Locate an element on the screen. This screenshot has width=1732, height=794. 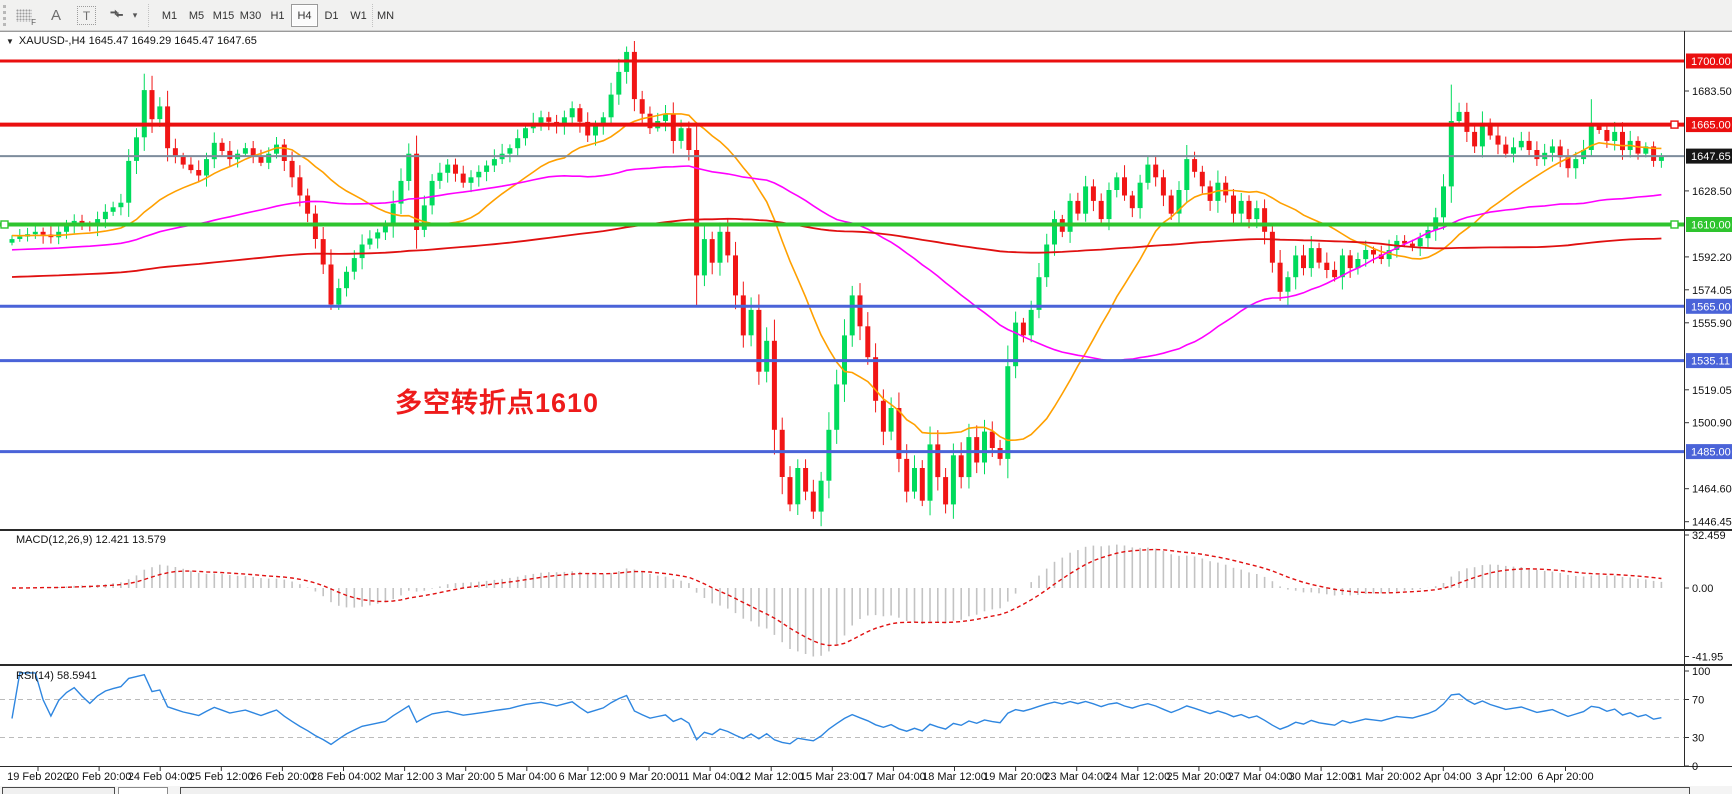
chevron-down-icon: ▾ is located at coordinates (135, 15).